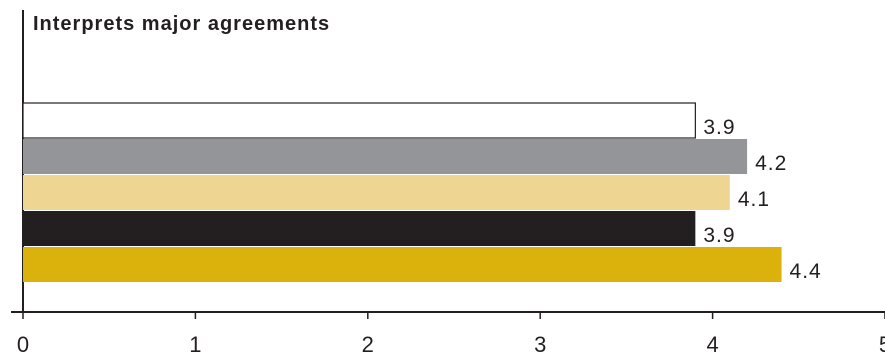  I want to click on bar-value-label-4: 3.9, so click(719, 235).